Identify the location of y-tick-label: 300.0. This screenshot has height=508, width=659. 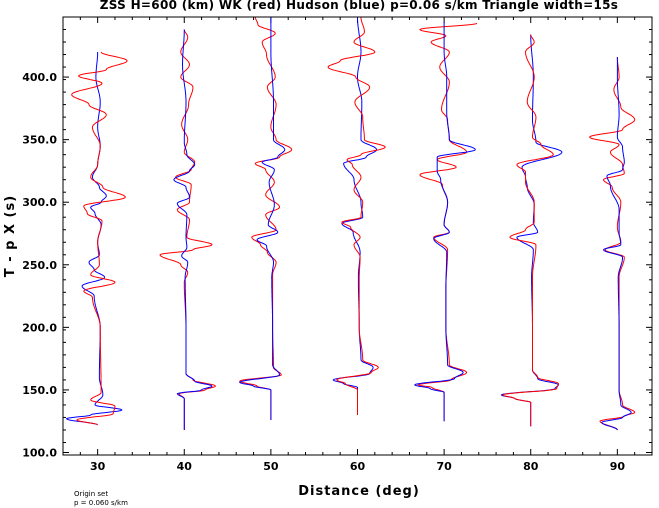
(39, 202).